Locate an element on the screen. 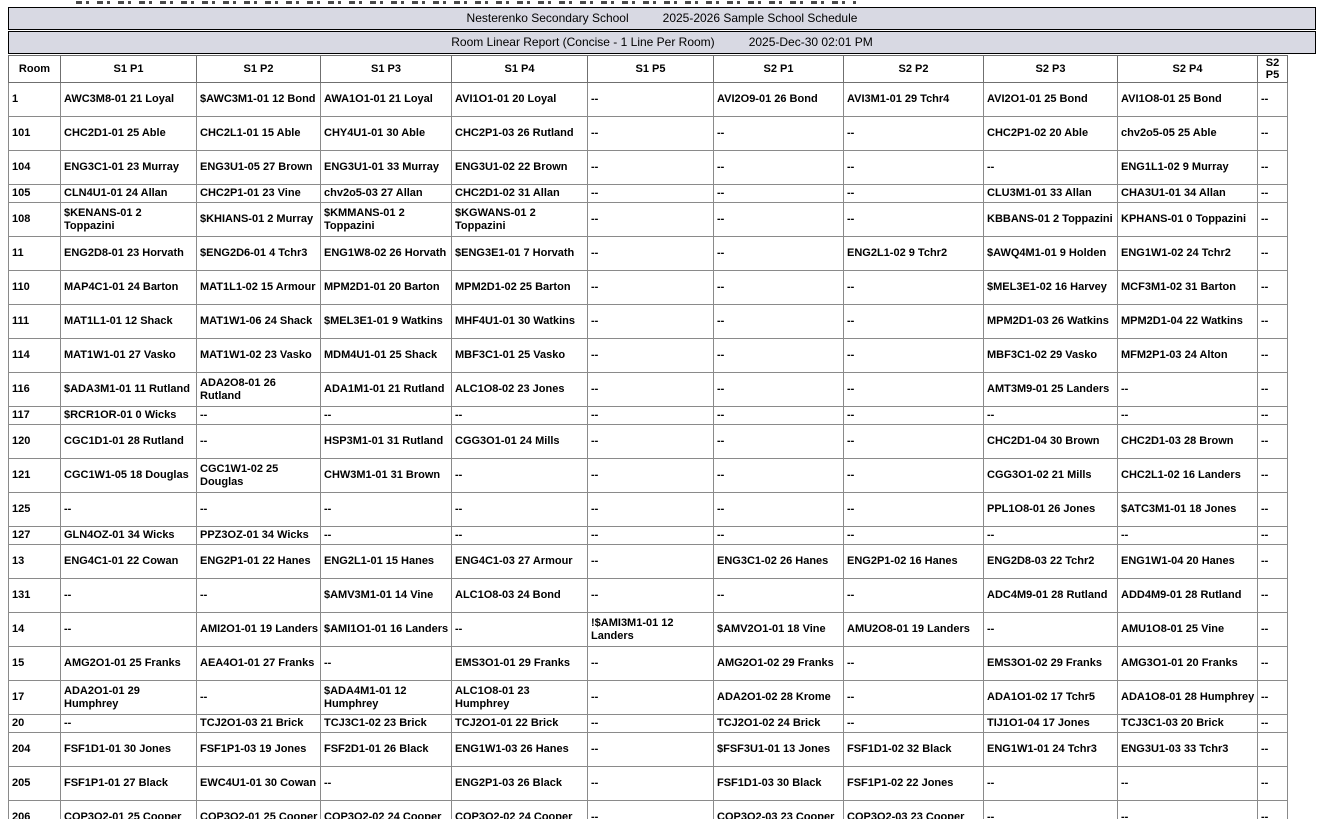 The height and width of the screenshot is (819, 1321). room-cell: 101 is located at coordinates (34, 133).